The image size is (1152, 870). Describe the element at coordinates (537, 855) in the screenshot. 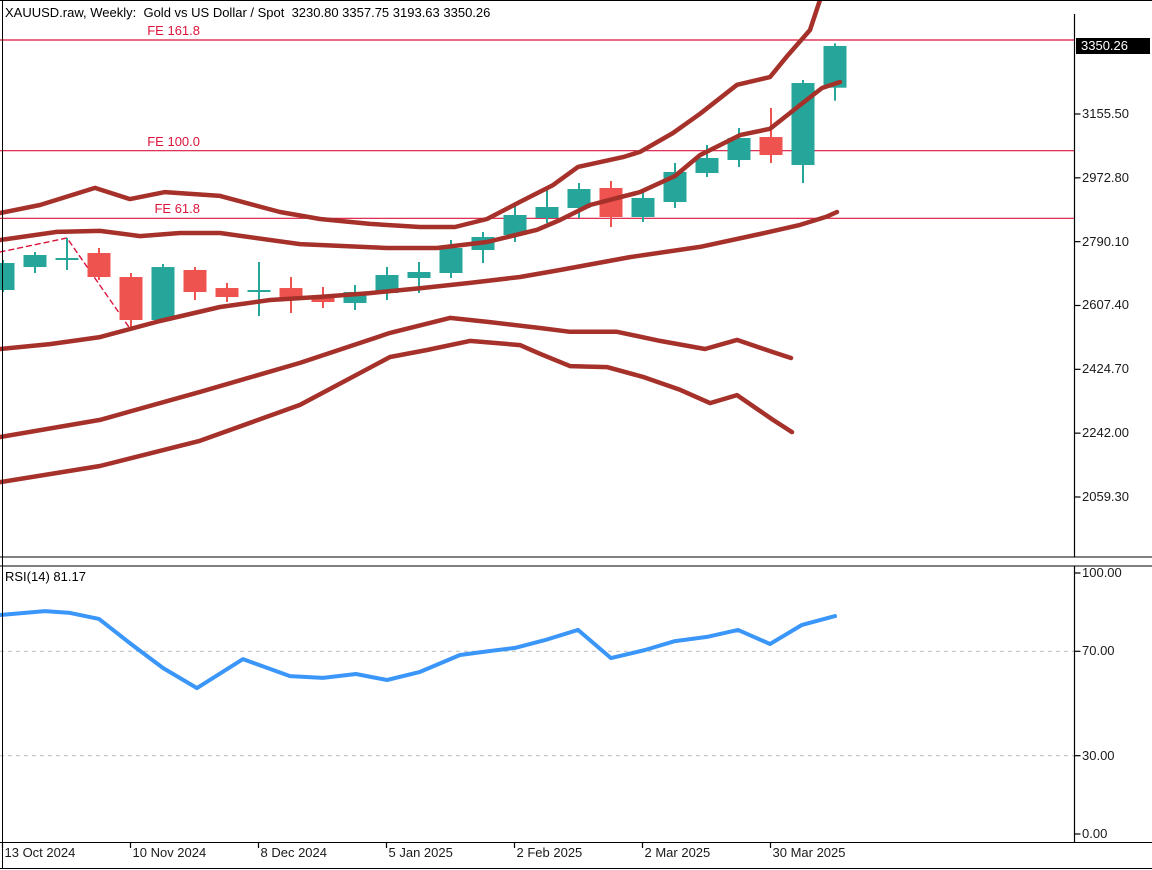

I see `time-axis` at that location.